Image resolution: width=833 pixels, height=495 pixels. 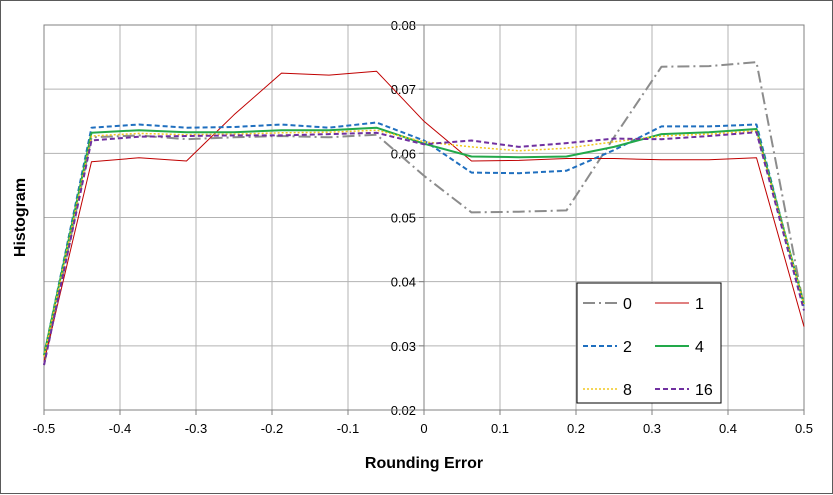 What do you see at coordinates (423, 428) in the screenshot?
I see `x-tick-label: 0` at bounding box center [423, 428].